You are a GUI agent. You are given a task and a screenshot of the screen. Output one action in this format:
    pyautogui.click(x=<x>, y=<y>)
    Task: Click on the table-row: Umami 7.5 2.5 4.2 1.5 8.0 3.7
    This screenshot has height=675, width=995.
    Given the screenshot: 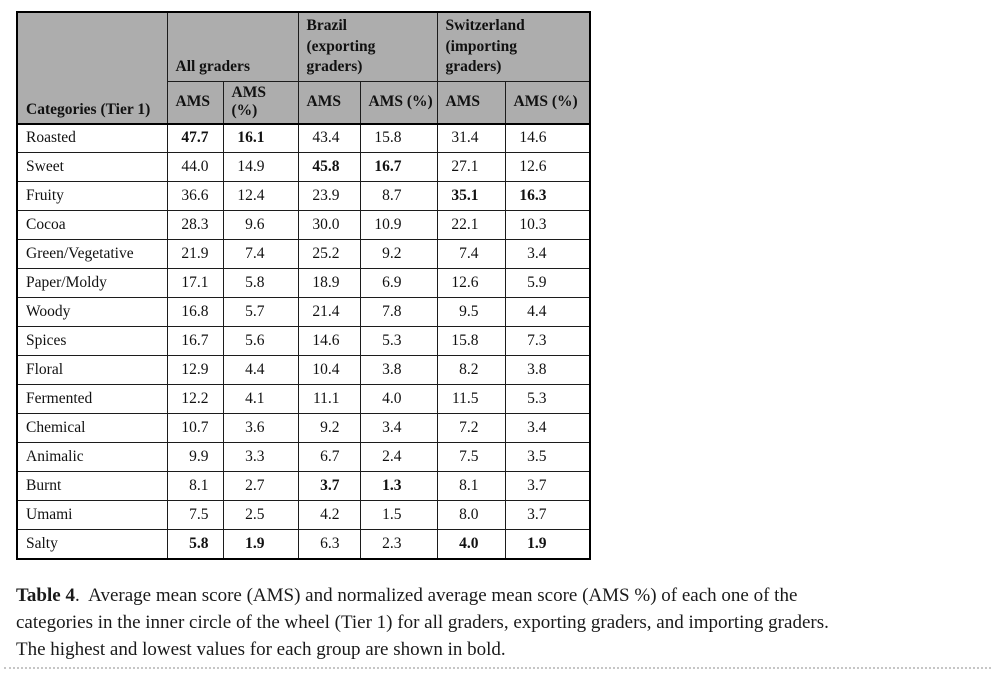 What is the action you would take?
    pyautogui.click(x=303, y=515)
    